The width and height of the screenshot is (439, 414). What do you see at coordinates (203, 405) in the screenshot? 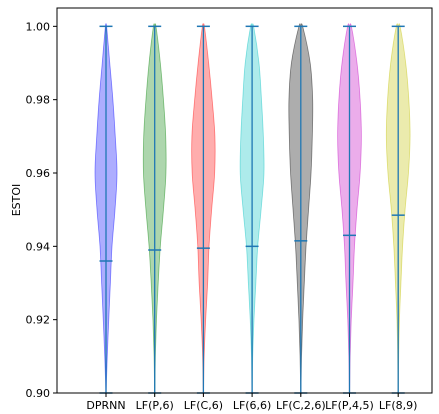
I see `x-tick-label: LF(C,6)` at bounding box center [203, 405].